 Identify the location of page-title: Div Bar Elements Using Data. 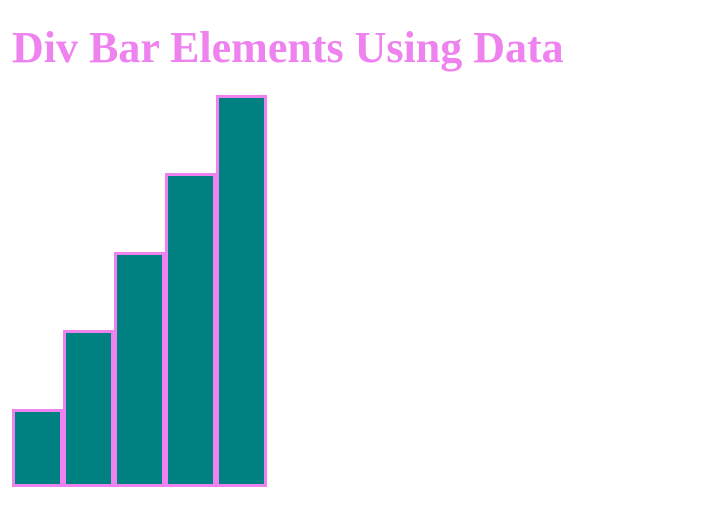
(288, 47).